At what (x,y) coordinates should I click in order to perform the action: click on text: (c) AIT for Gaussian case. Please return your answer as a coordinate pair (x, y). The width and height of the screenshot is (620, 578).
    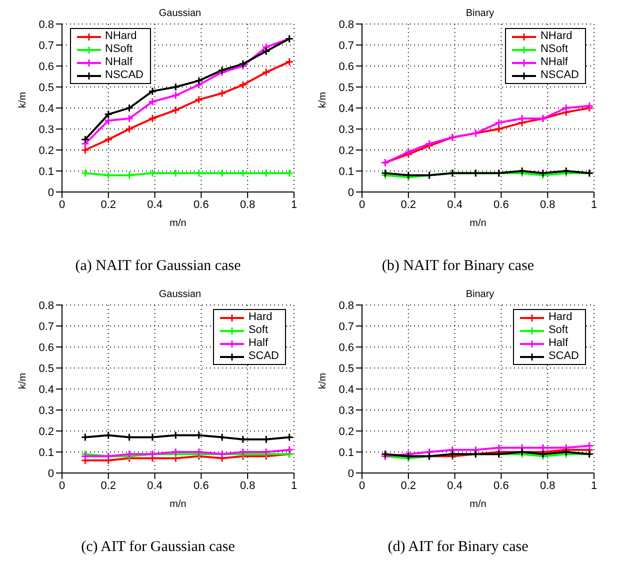
    Looking at the image, I should click on (158, 547).